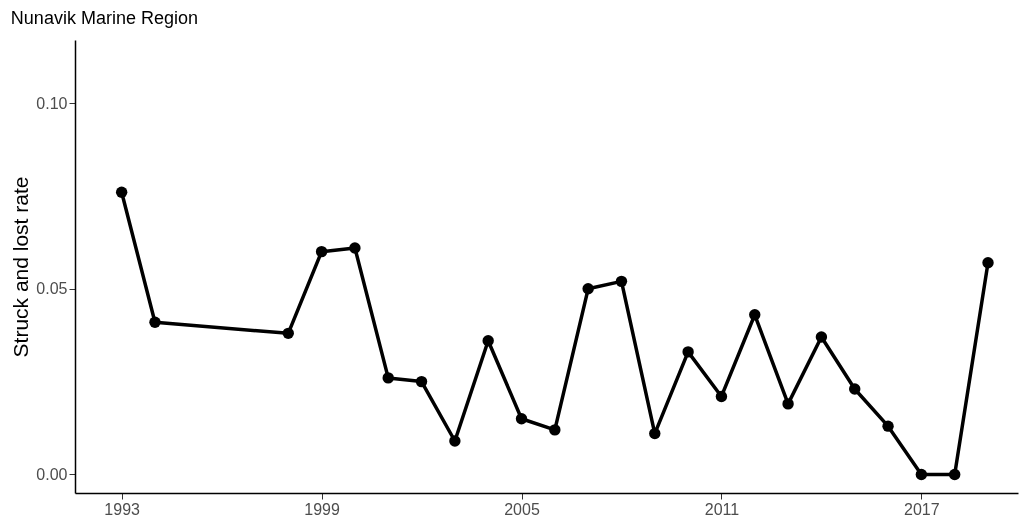 Image resolution: width=1028 pixels, height=522 pixels. I want to click on y-tick-label: 0.05, so click(52, 289).